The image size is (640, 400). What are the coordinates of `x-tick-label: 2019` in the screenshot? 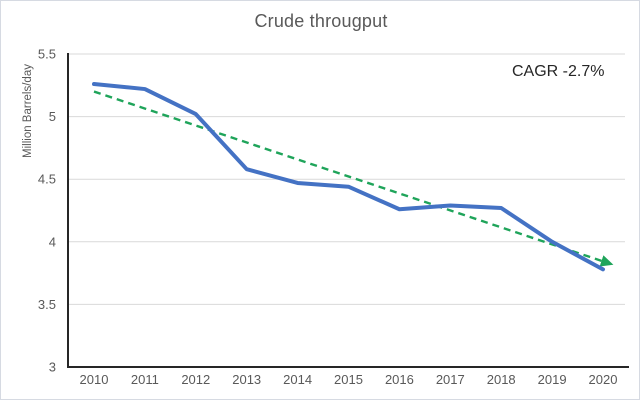 It's located at (552, 379).